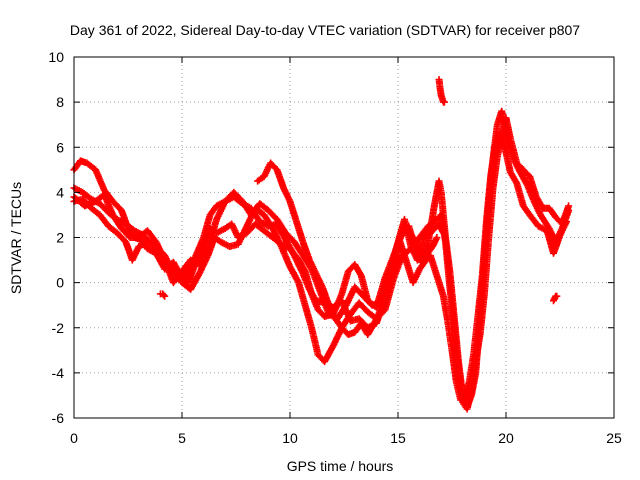 The width and height of the screenshot is (640, 480). What do you see at coordinates (60, 238) in the screenshot?
I see `y-tick-label: 2` at bounding box center [60, 238].